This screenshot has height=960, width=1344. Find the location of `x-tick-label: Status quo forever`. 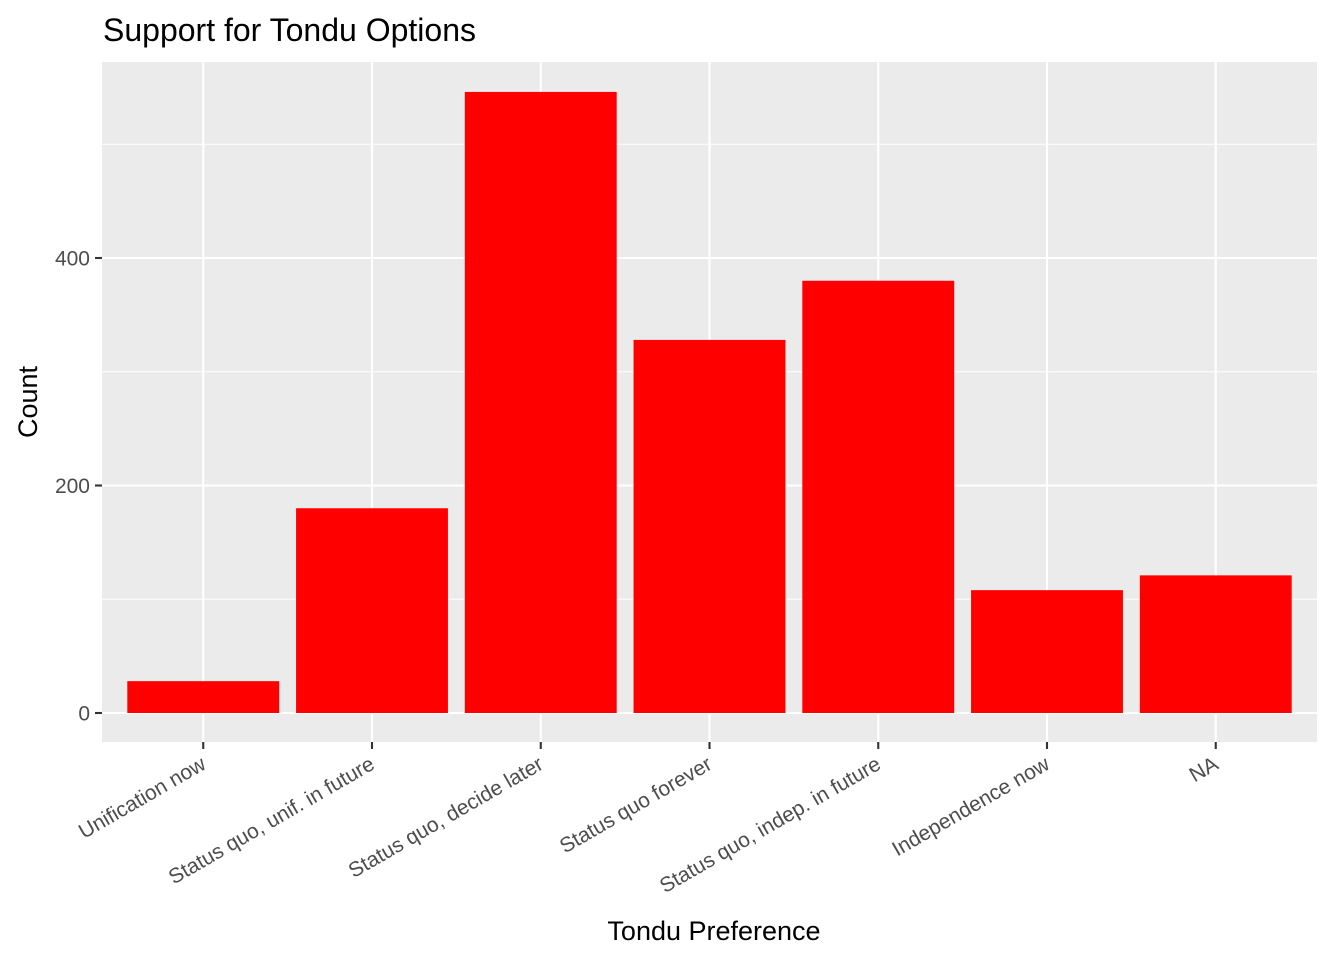

x-tick-label: Status quo forever is located at coordinates (636, 805).